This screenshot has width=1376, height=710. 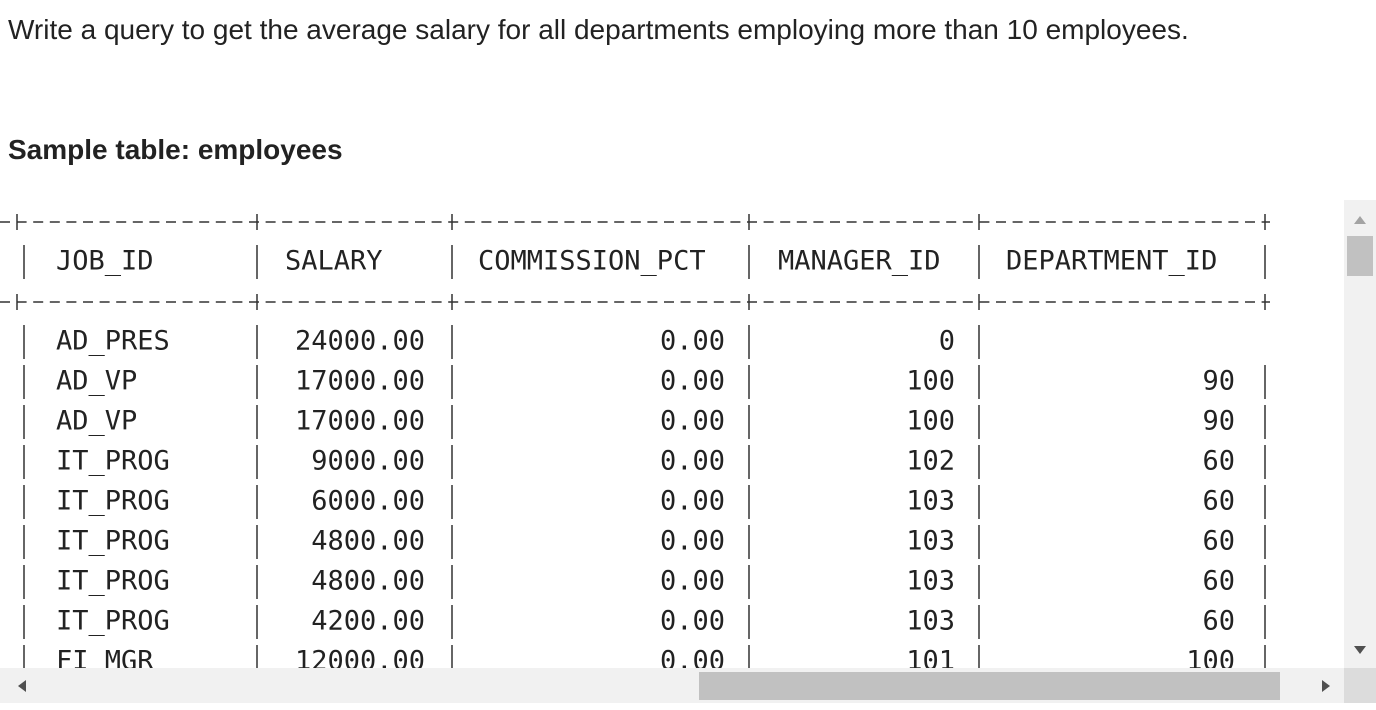 I want to click on corner, so click(x=1360, y=685).